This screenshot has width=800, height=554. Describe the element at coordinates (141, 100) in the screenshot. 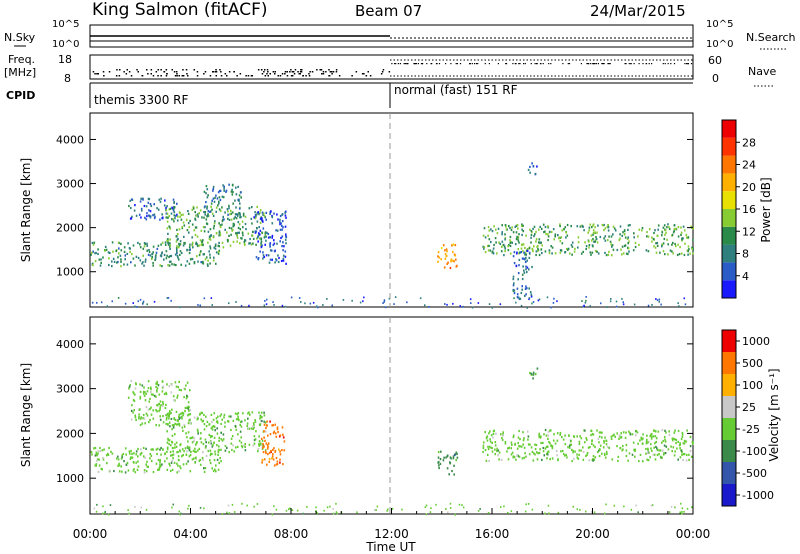

I see `cpid-segment-1: themis 3300 RF` at that location.